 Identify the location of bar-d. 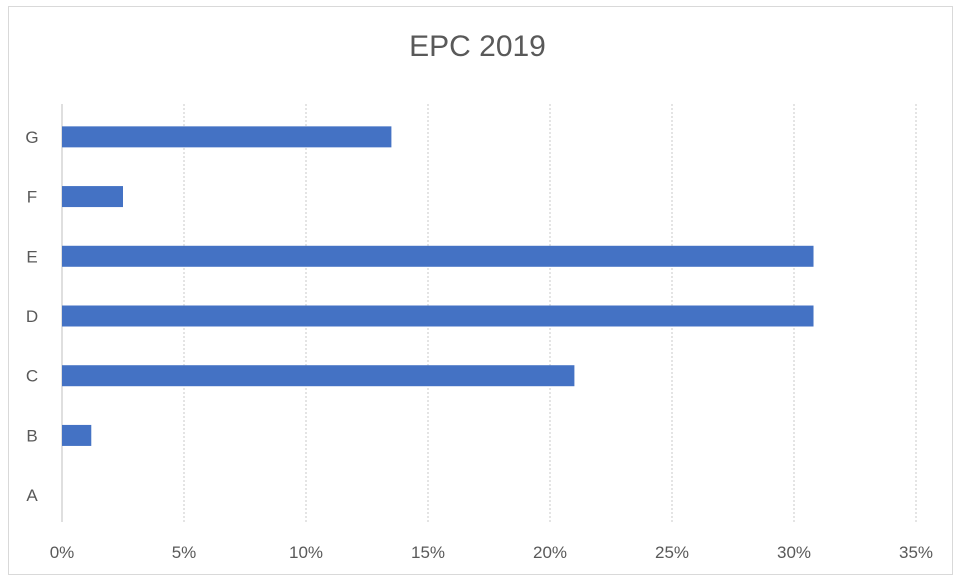
(438, 316).